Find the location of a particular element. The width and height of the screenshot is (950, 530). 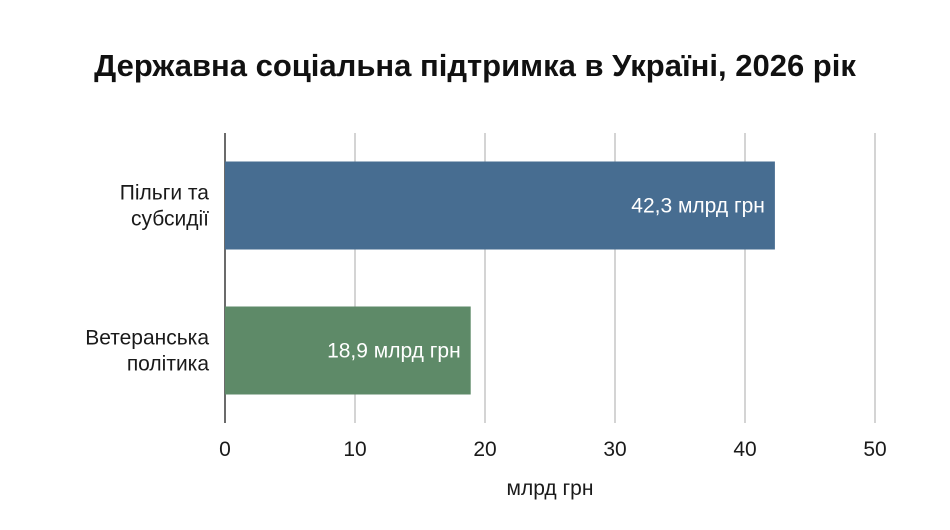

x-tick-label-20: 20 is located at coordinates (484, 449).